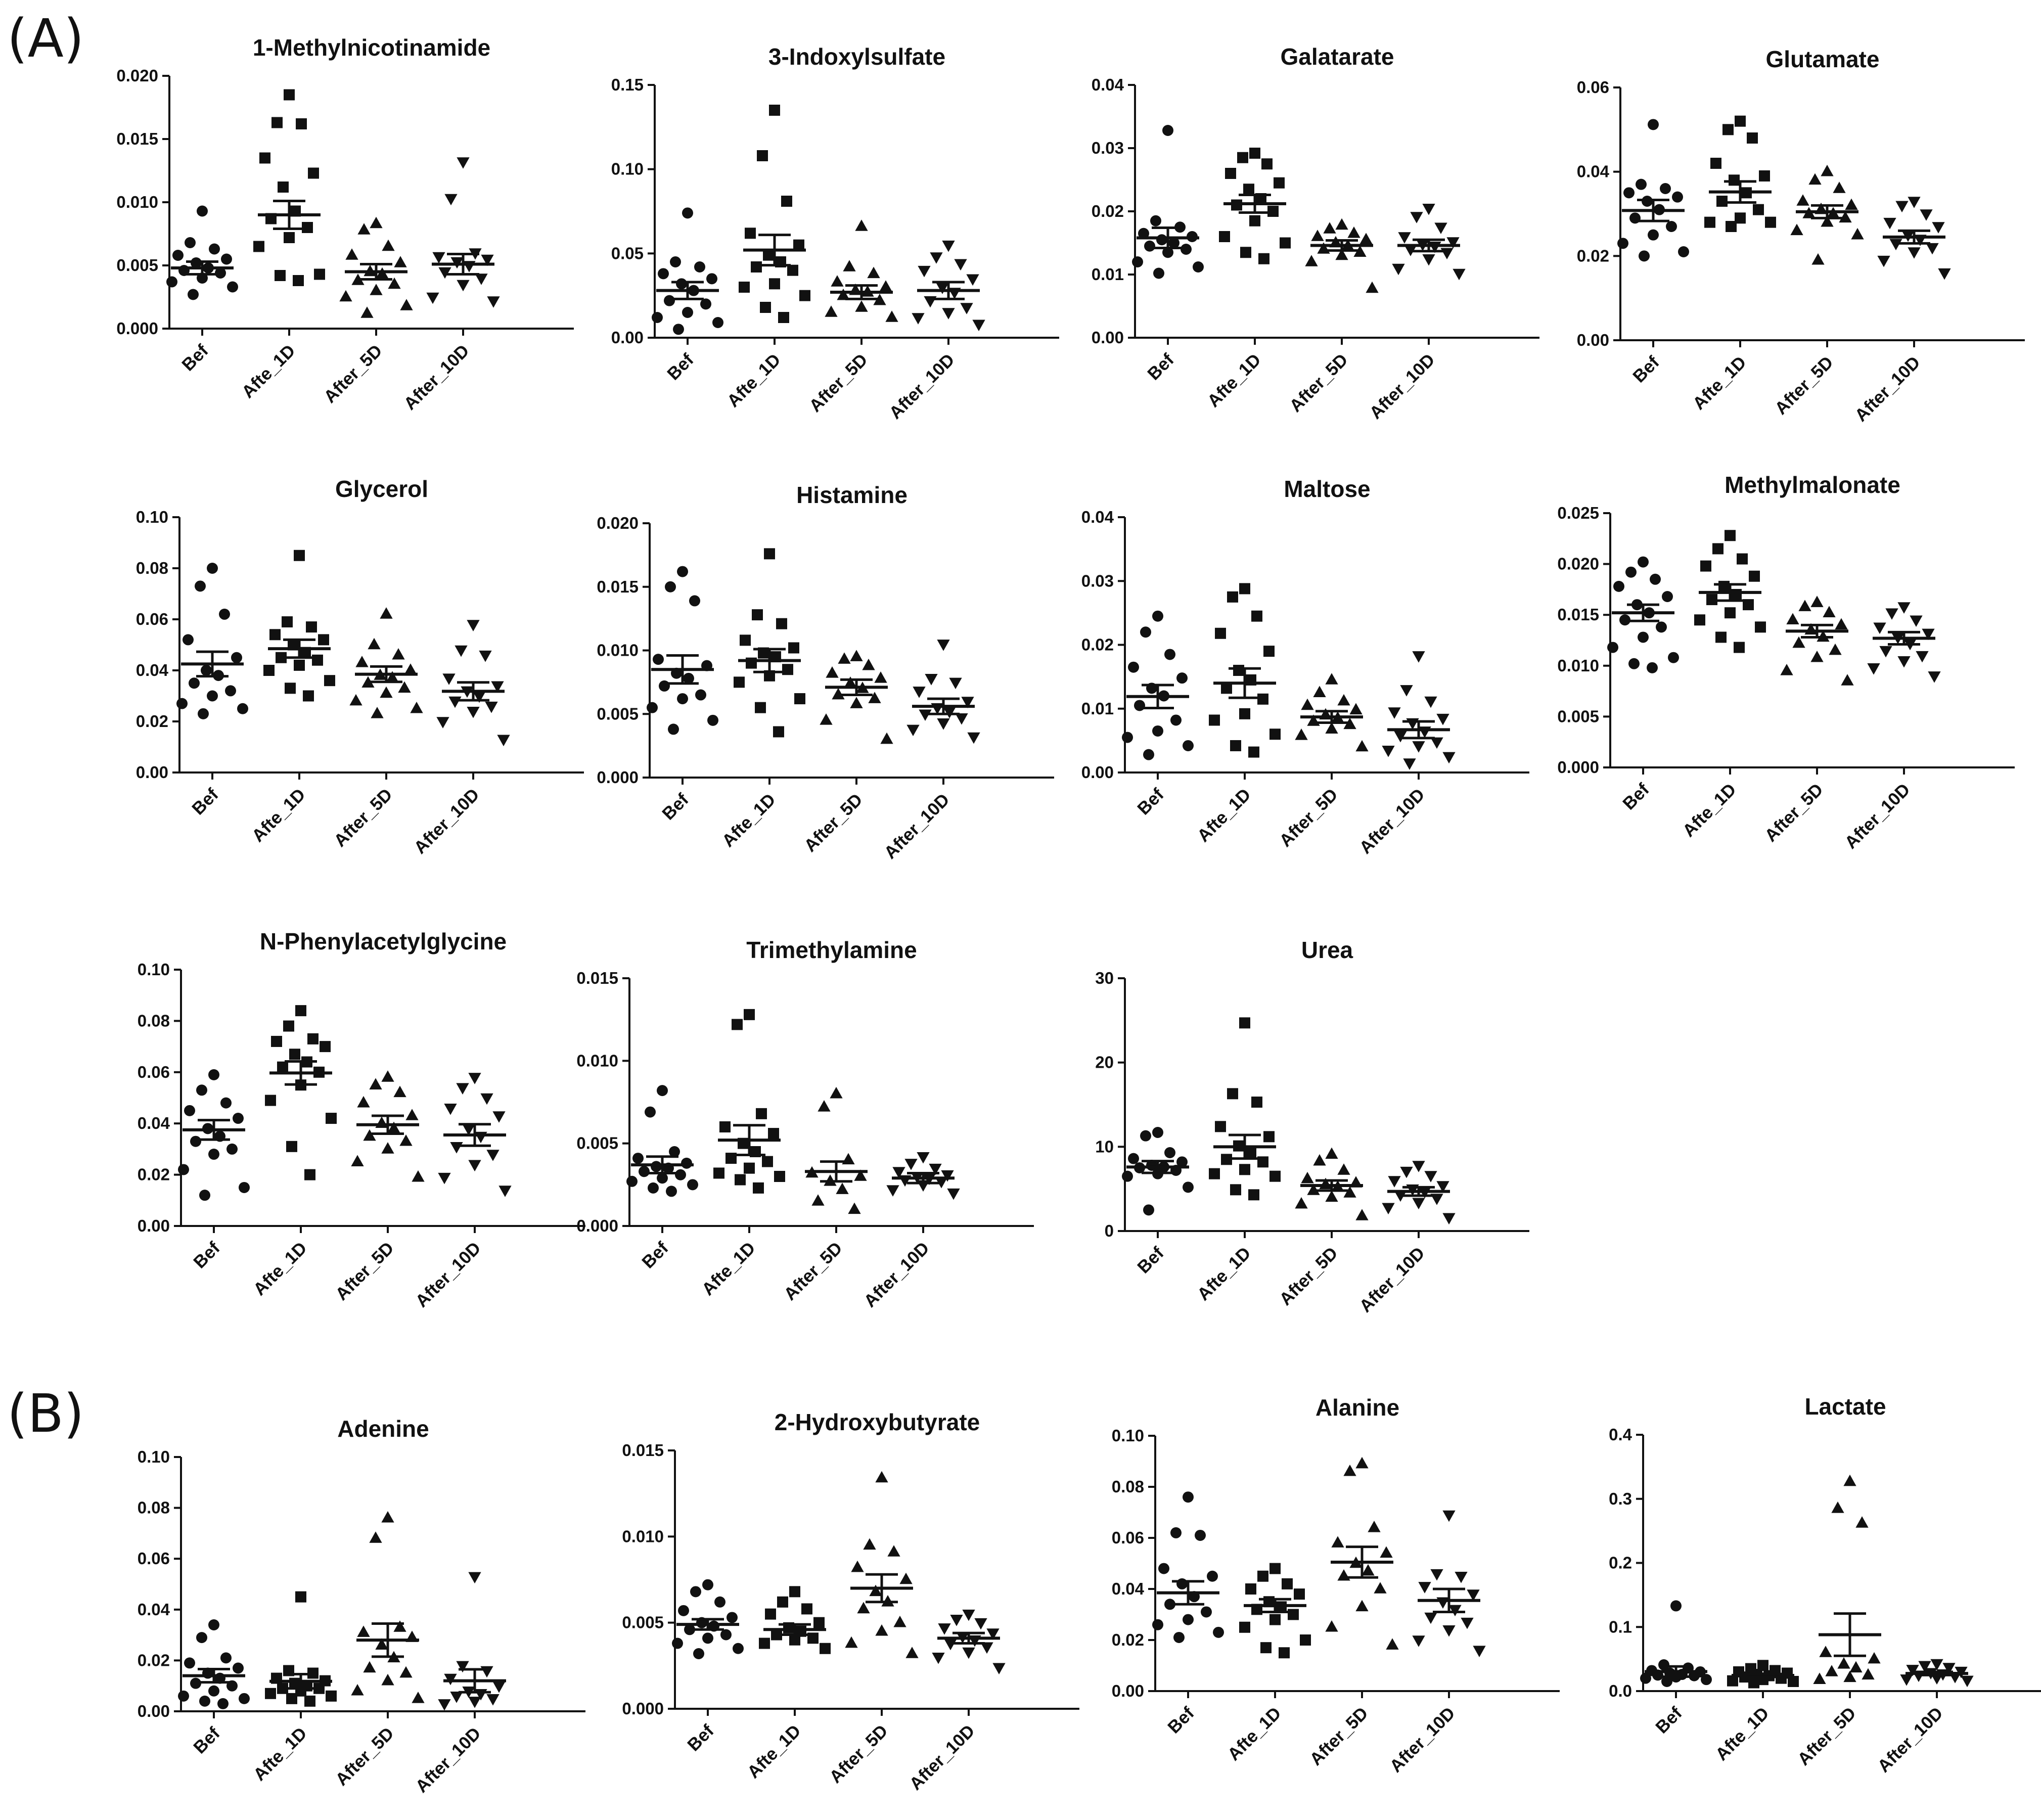 The width and height of the screenshot is (2041, 1820). I want to click on x-tick-label: Bef, so click(675, 807).